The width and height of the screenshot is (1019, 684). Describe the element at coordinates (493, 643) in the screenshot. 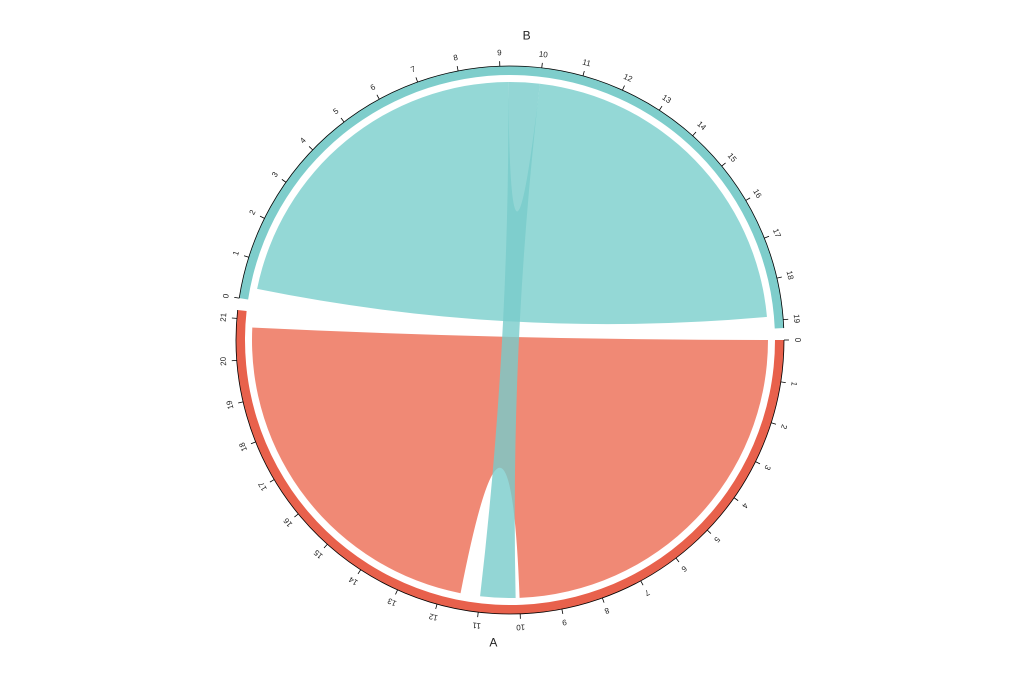

I see `sector-label: A` at that location.